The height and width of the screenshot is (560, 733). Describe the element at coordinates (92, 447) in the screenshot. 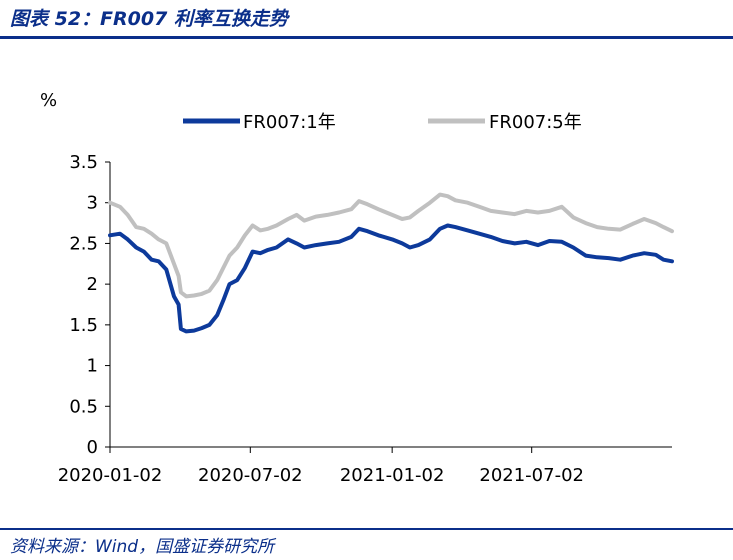

I see `y-tick-label: 0` at that location.